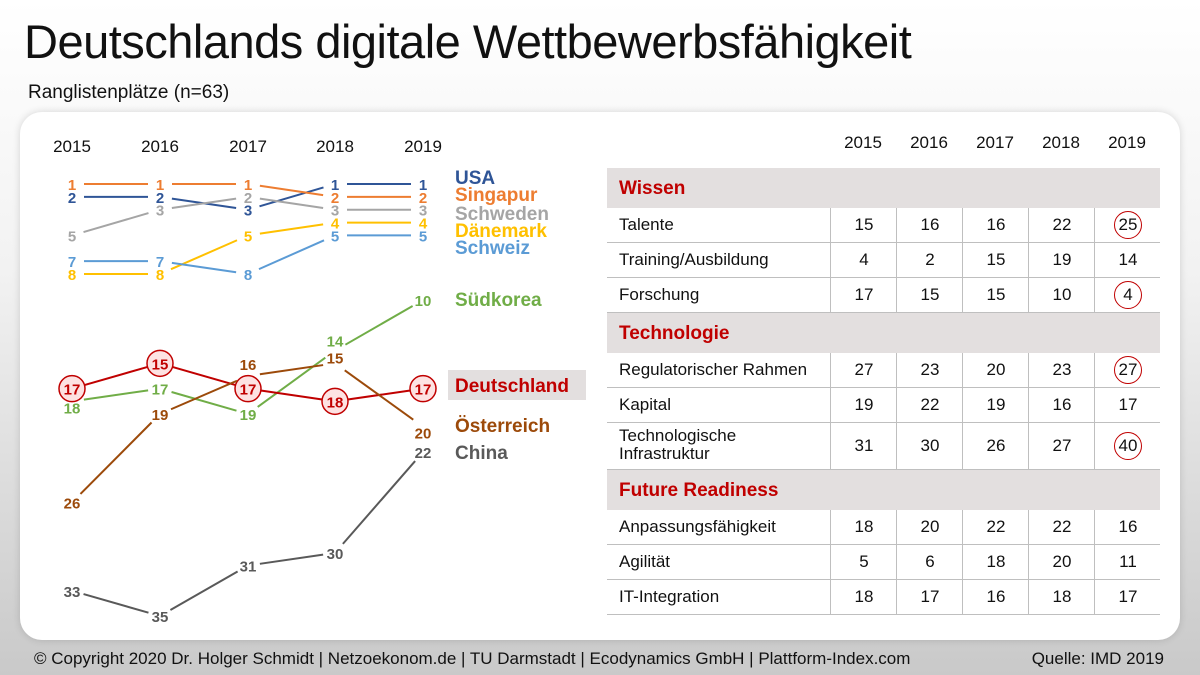 The image size is (1200, 675). What do you see at coordinates (1128, 370) in the screenshot?
I see `cell-value-highlighted: 27` at bounding box center [1128, 370].